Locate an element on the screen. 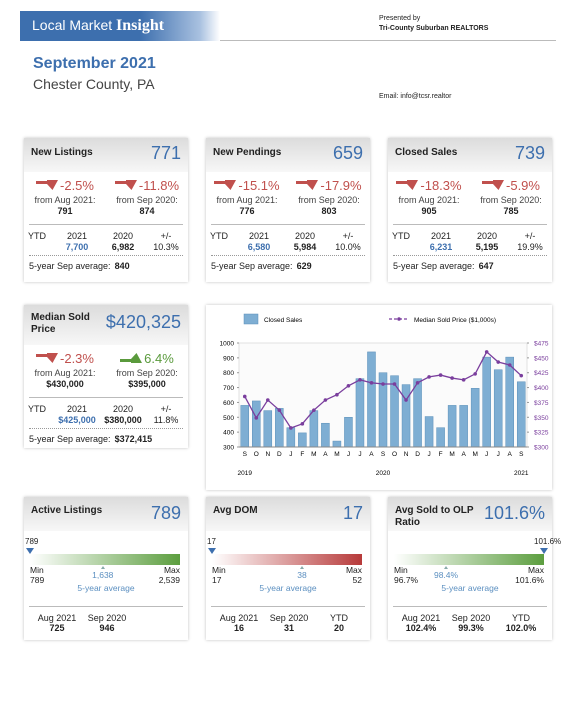  org: Tri-County Suburban REALTORS is located at coordinates (434, 28).